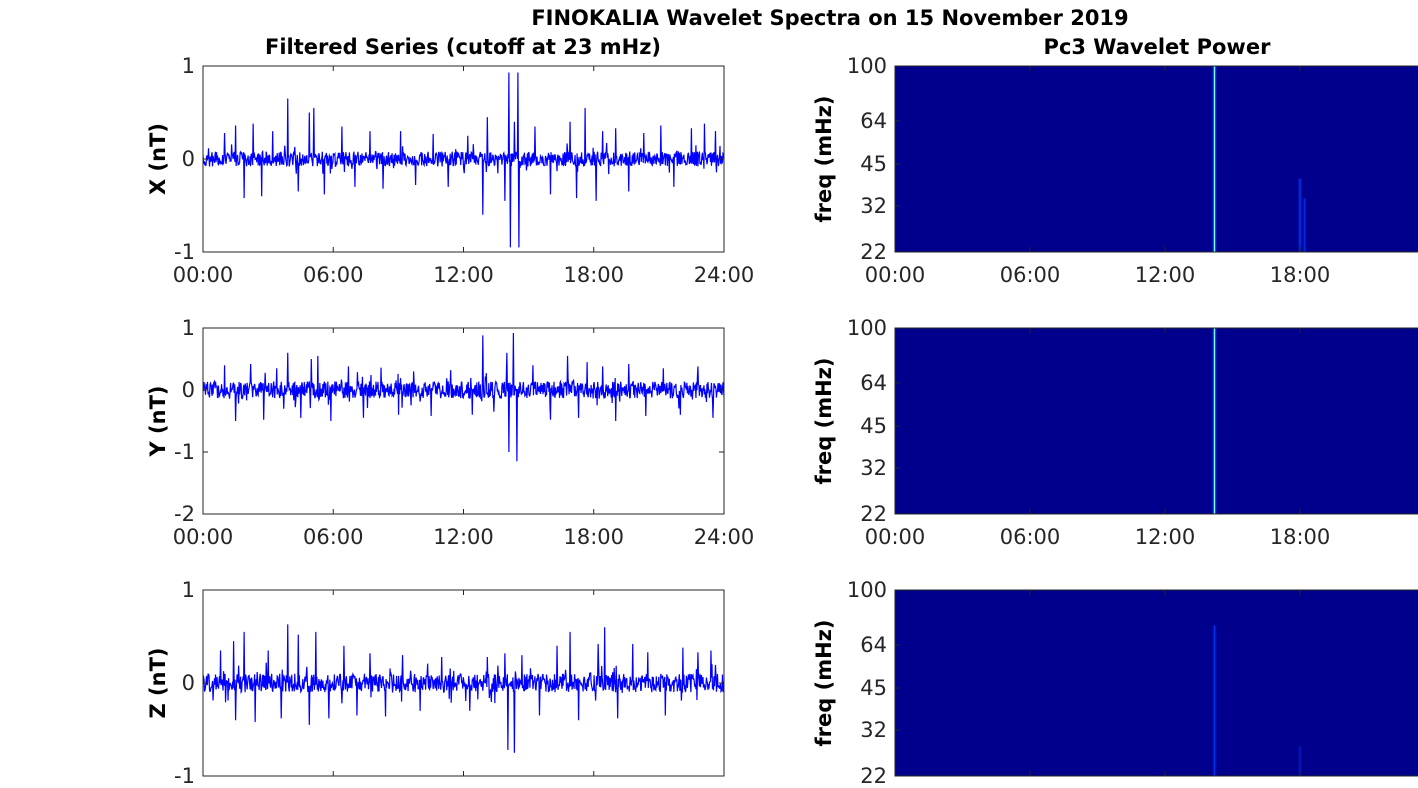 The image size is (1418, 788). What do you see at coordinates (158, 682) in the screenshot?
I see `y-axis-label: Z (nT)` at bounding box center [158, 682].